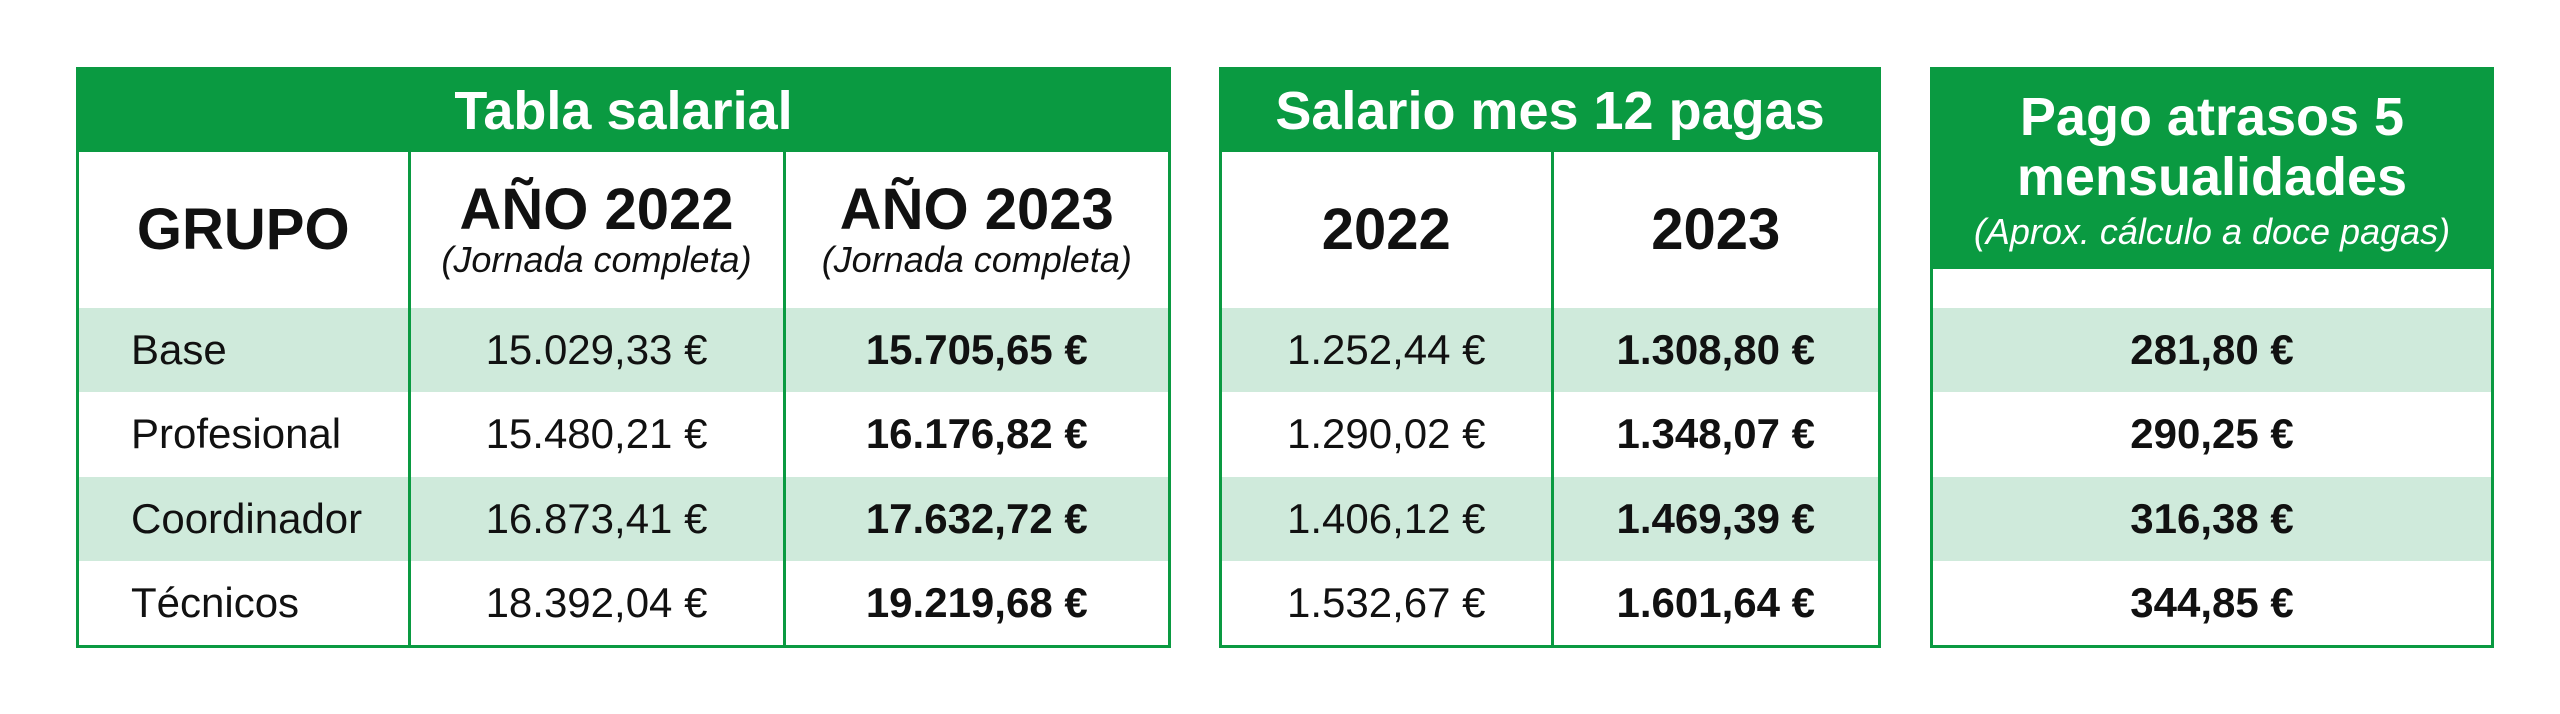 The height and width of the screenshot is (714, 2560). I want to click on mes-2023-cell: 1.601,64 €, so click(1714, 602).